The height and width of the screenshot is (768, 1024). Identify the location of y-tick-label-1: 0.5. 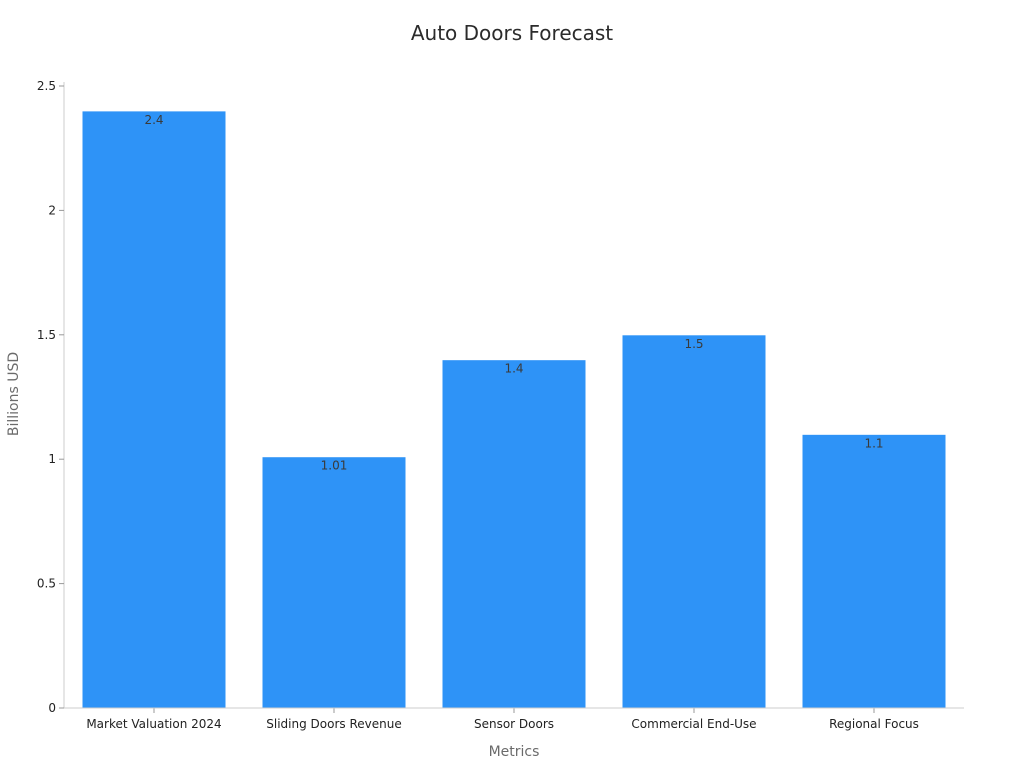
(46, 584).